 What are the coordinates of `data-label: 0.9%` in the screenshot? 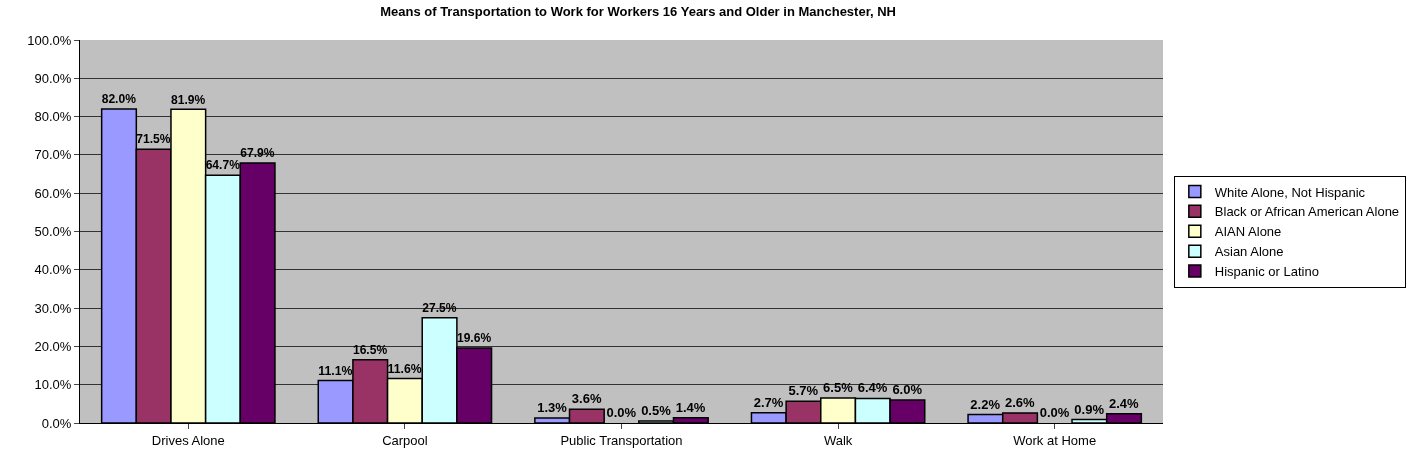 It's located at (1089, 409).